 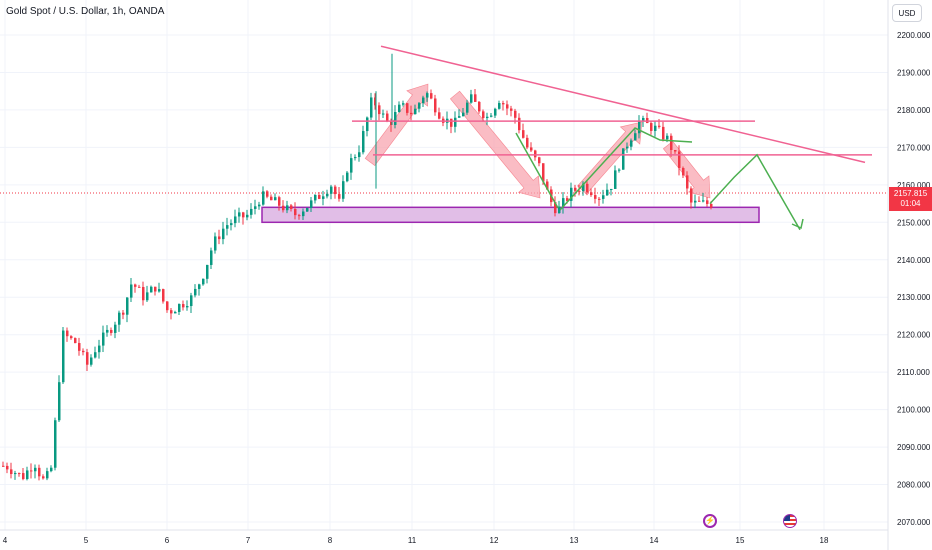 What do you see at coordinates (574, 540) in the screenshot?
I see `time-tick-label: 13` at bounding box center [574, 540].